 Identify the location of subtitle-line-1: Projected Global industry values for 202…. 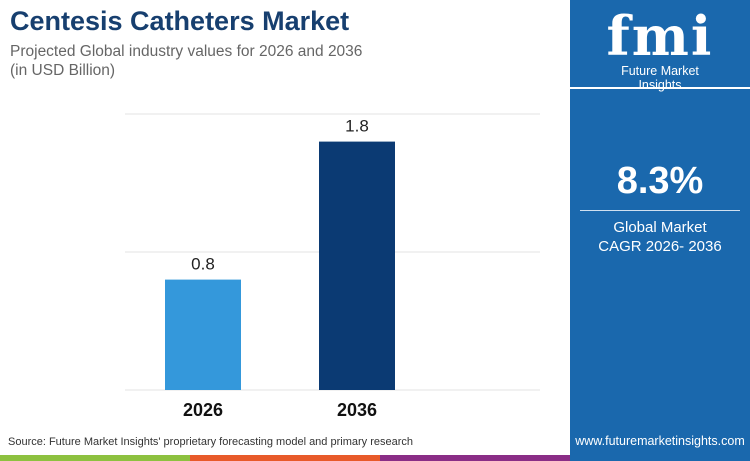
(186, 51).